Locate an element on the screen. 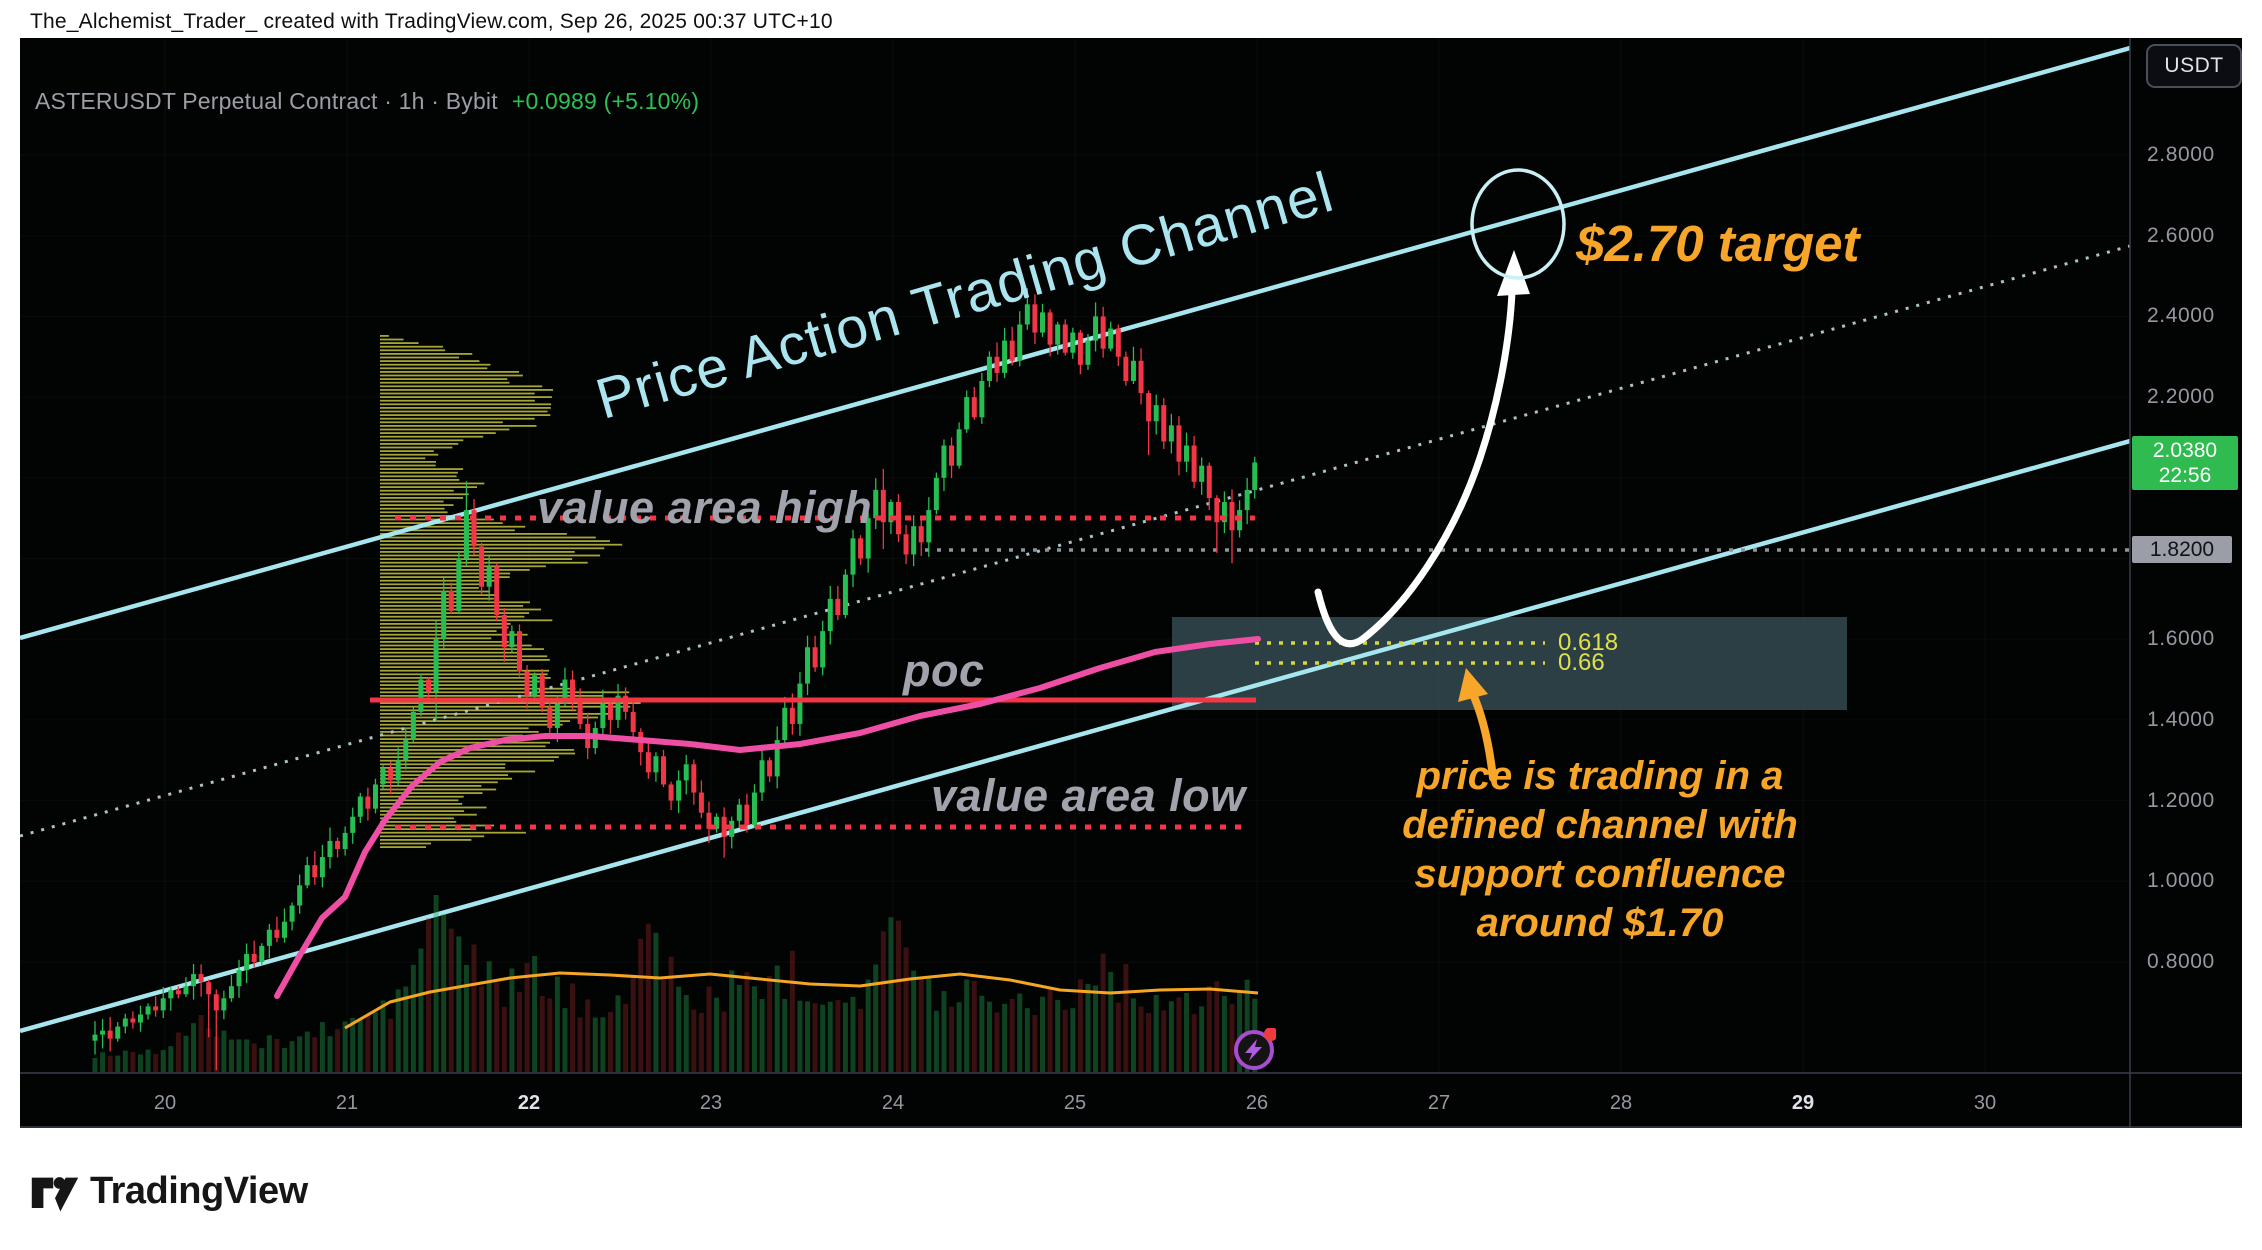 Image resolution: width=2262 pixels, height=1250 pixels. time-tick-26: 26 is located at coordinates (1257, 1103).